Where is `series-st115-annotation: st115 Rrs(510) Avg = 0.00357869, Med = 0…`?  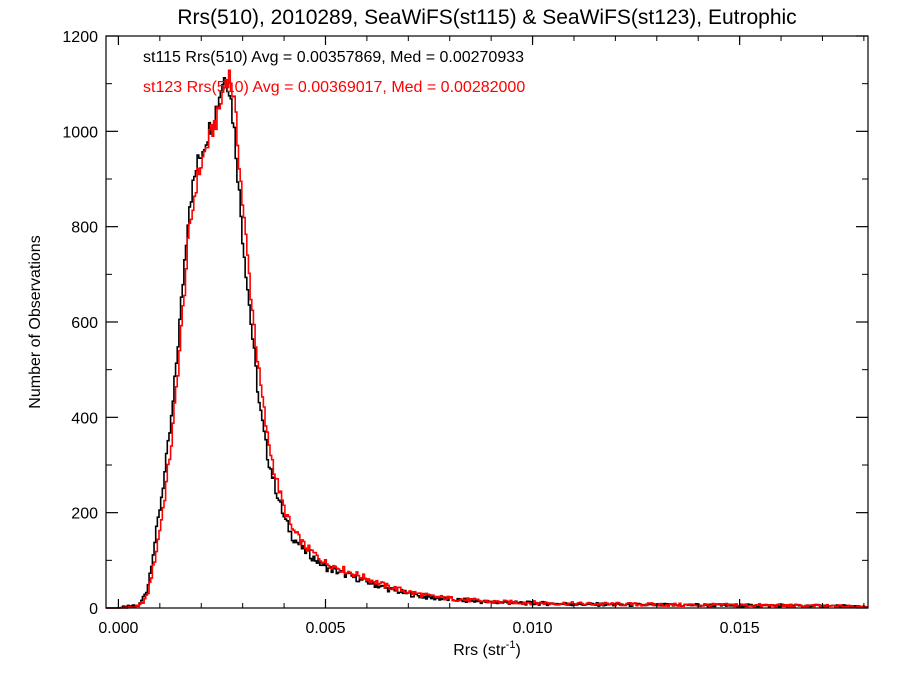 series-st115-annotation: st115 Rrs(510) Avg = 0.00357869, Med = 0… is located at coordinates (333, 57).